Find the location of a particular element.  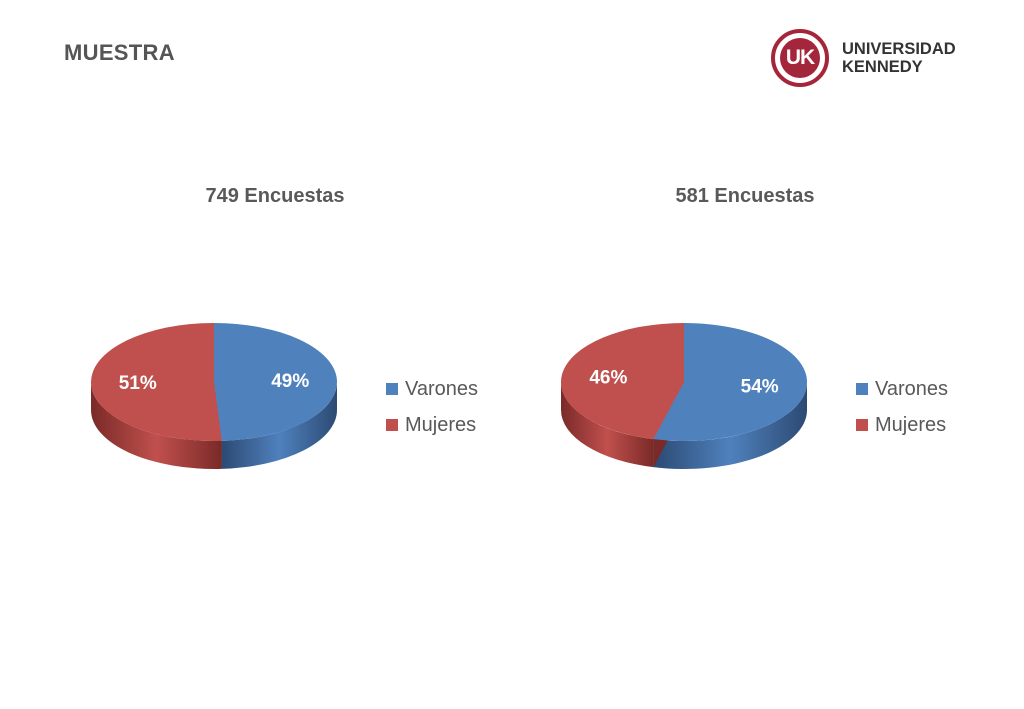

logo-mark: UK is located at coordinates (800, 58).